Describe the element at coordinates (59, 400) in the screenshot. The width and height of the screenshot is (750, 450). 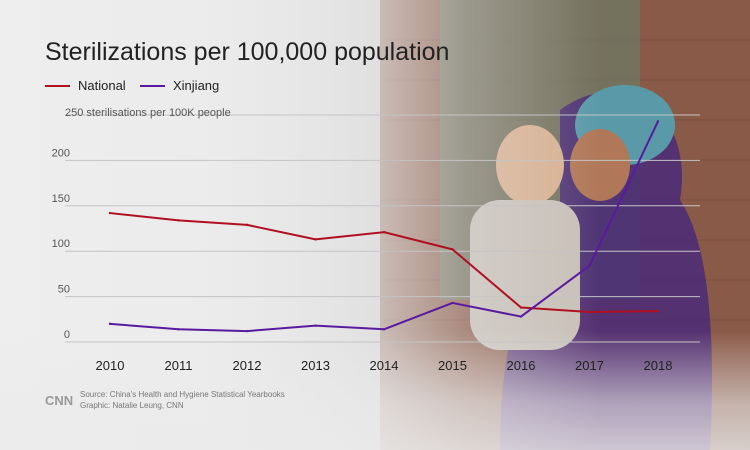
I see `cnn-logo: CNN` at that location.